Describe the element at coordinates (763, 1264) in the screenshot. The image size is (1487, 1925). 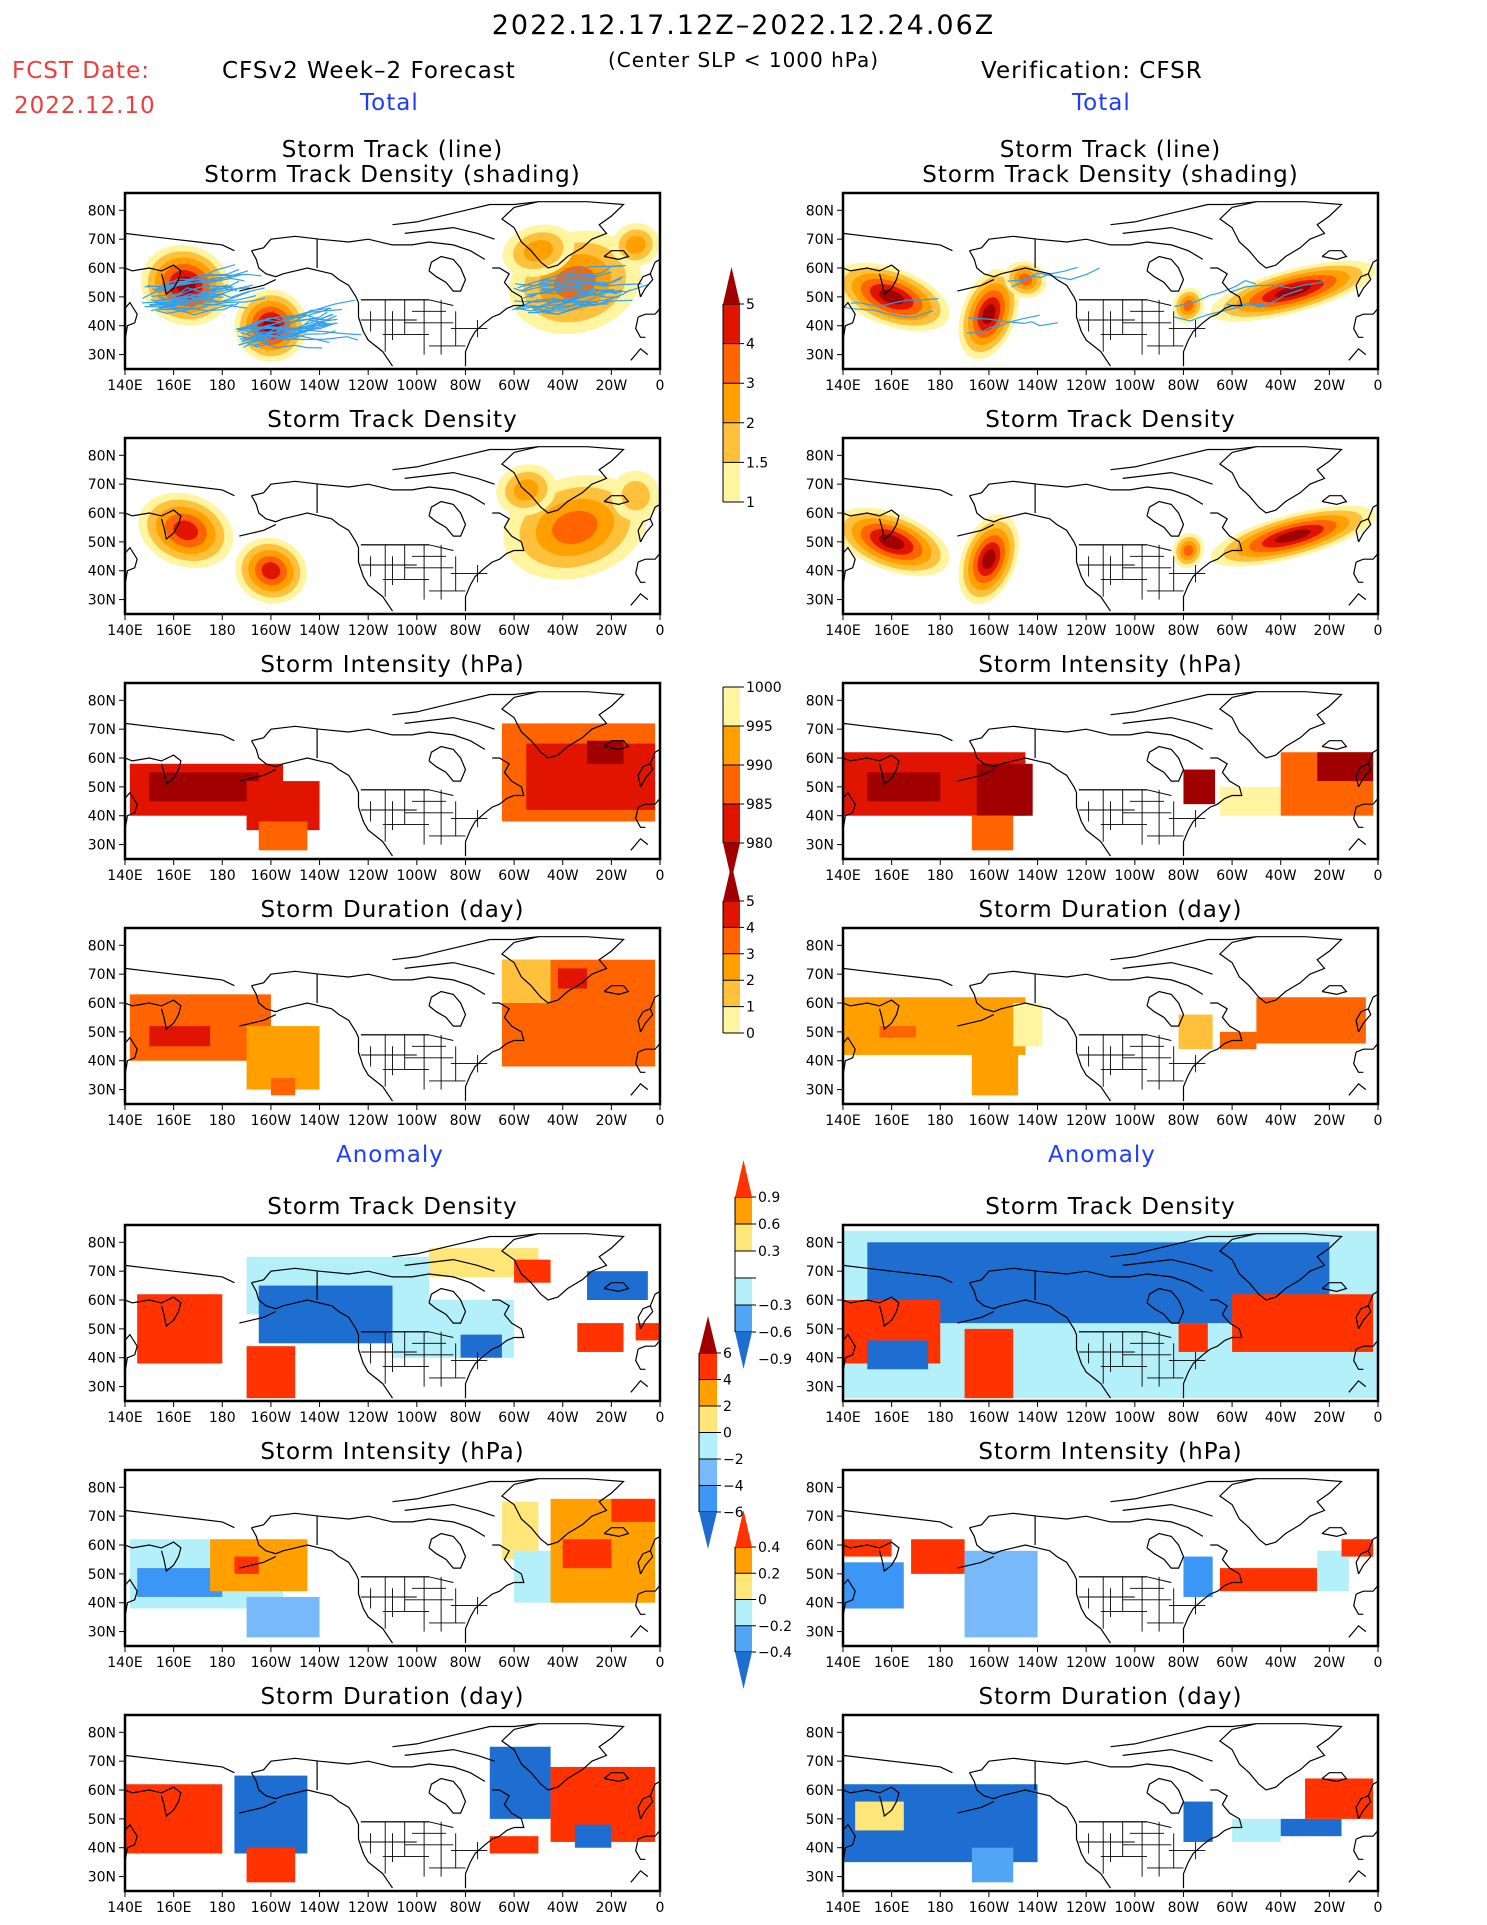
I see `colorbar-anom_density: 0.9 0.6 0.3 −0.3 −0.6 −0.9` at that location.